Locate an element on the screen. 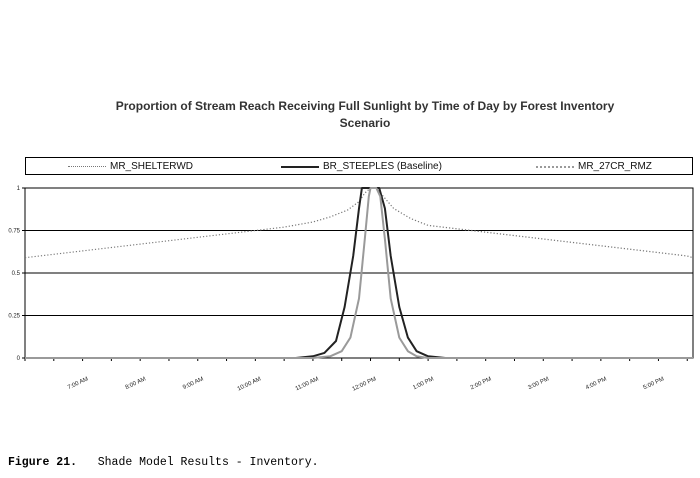 The width and height of the screenshot is (700, 478). x-tick-label: 1:00 PM is located at coordinates (423, 383).